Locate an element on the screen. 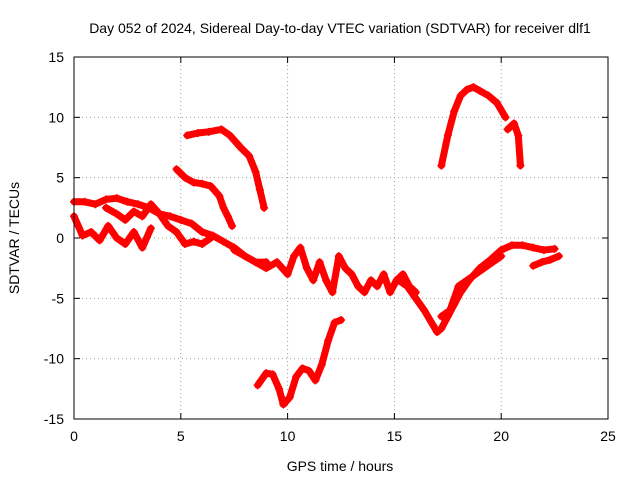 The width and height of the screenshot is (640, 480). series-arc-dip is located at coordinates (476, 289).